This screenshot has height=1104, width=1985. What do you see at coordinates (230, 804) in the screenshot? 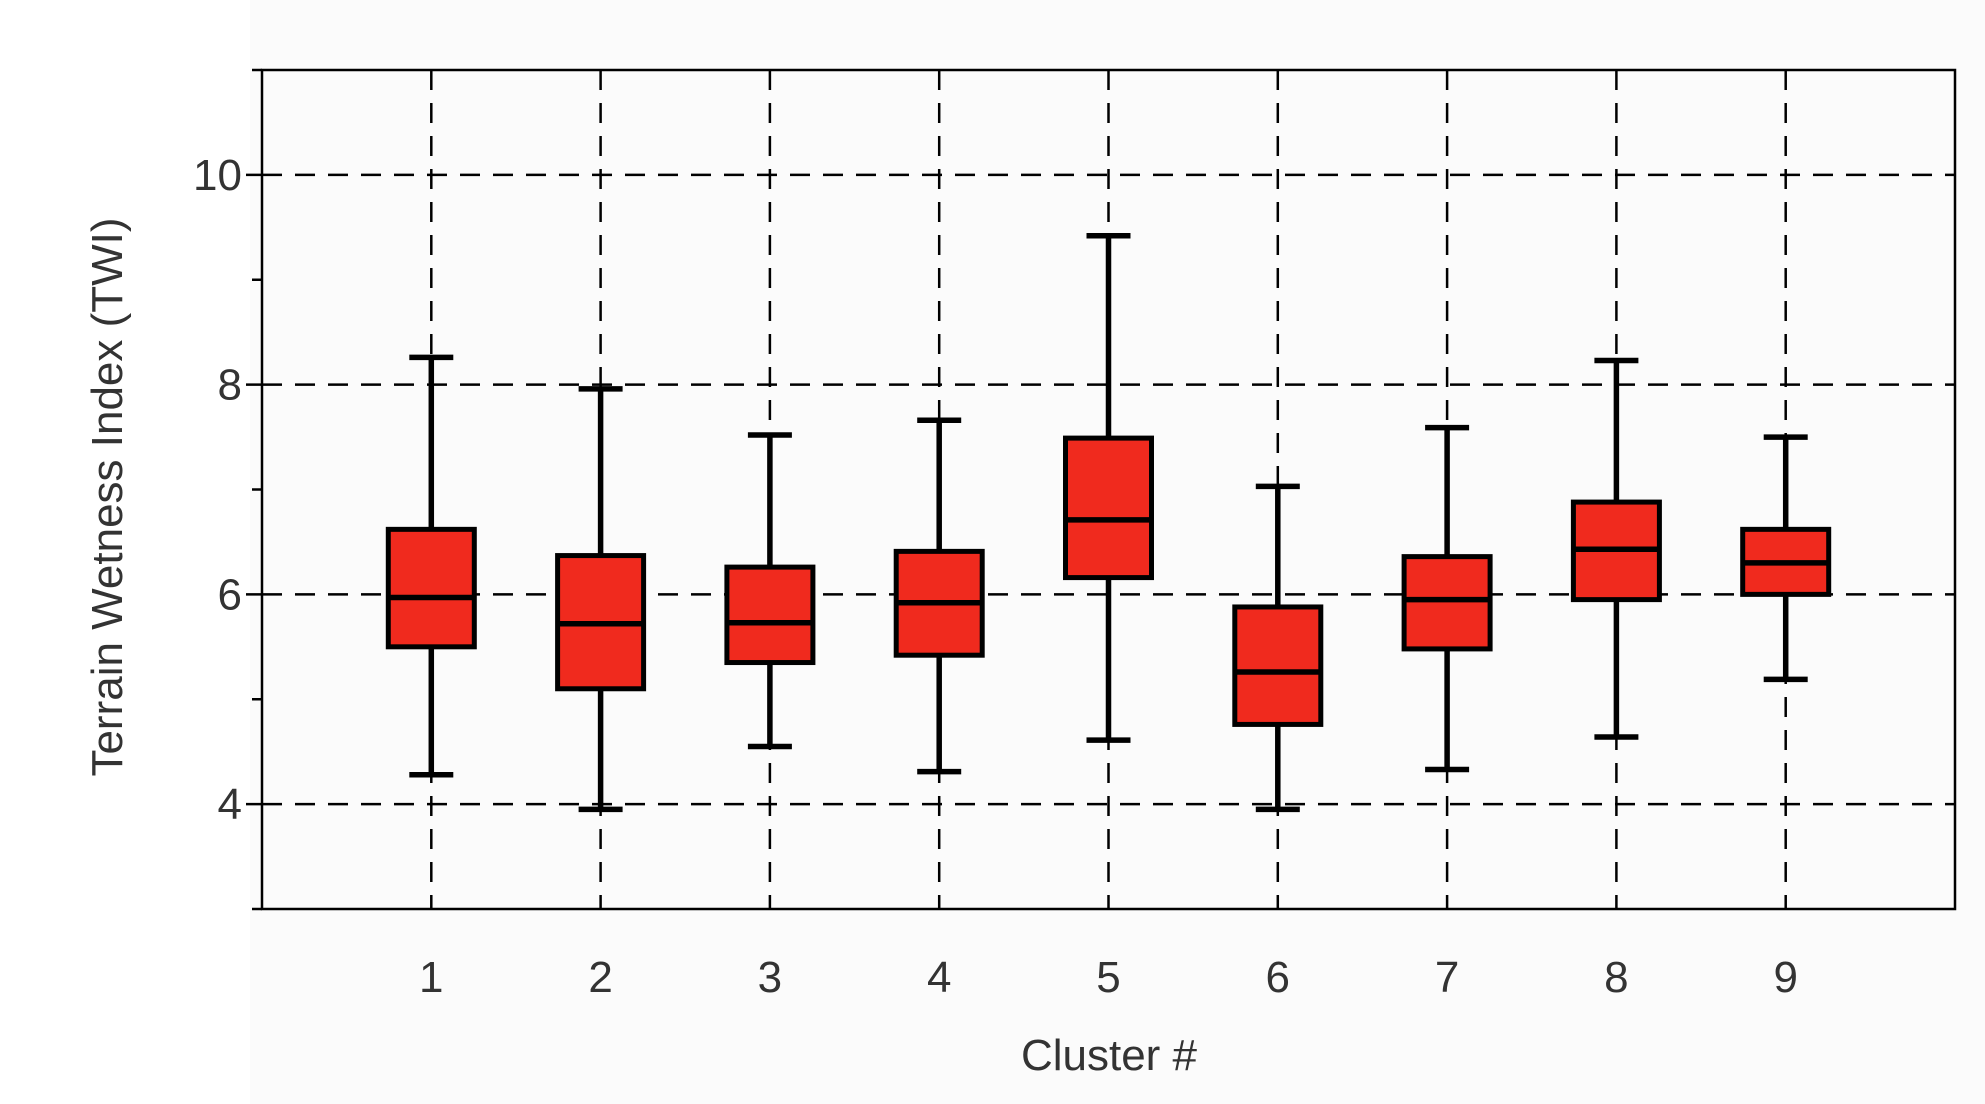
I see `y-tick-label: 4` at bounding box center [230, 804].